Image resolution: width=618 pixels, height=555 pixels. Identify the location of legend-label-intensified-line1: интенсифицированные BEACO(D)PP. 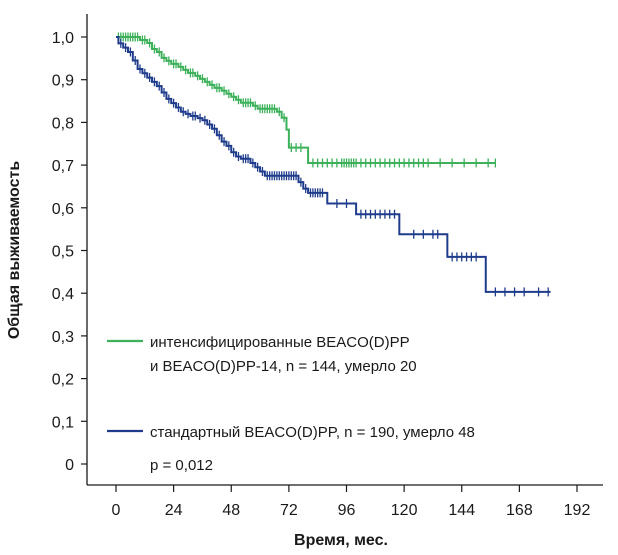
(280, 342).